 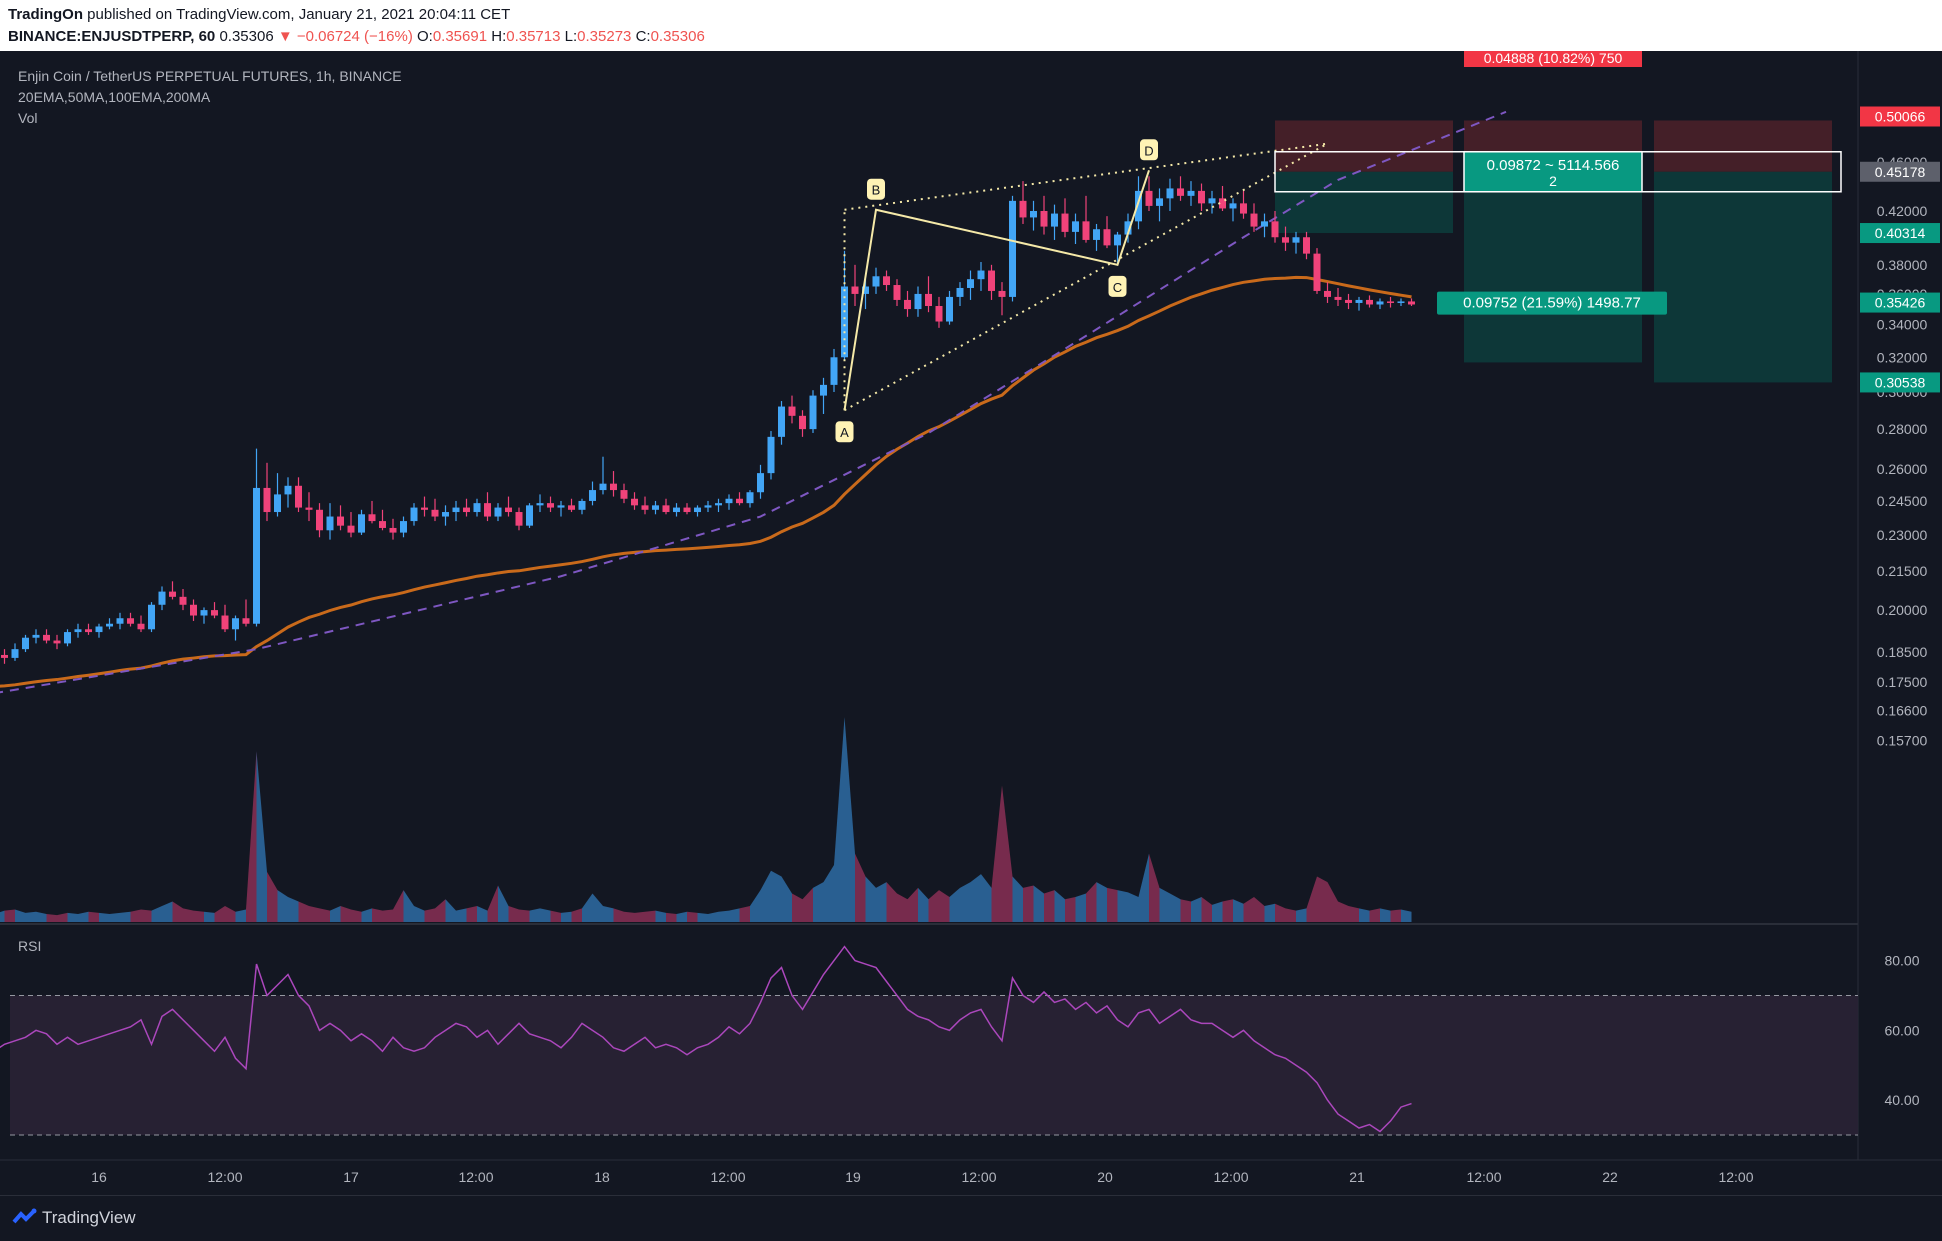 What do you see at coordinates (934, 1065) in the screenshot?
I see `rsi-band` at bounding box center [934, 1065].